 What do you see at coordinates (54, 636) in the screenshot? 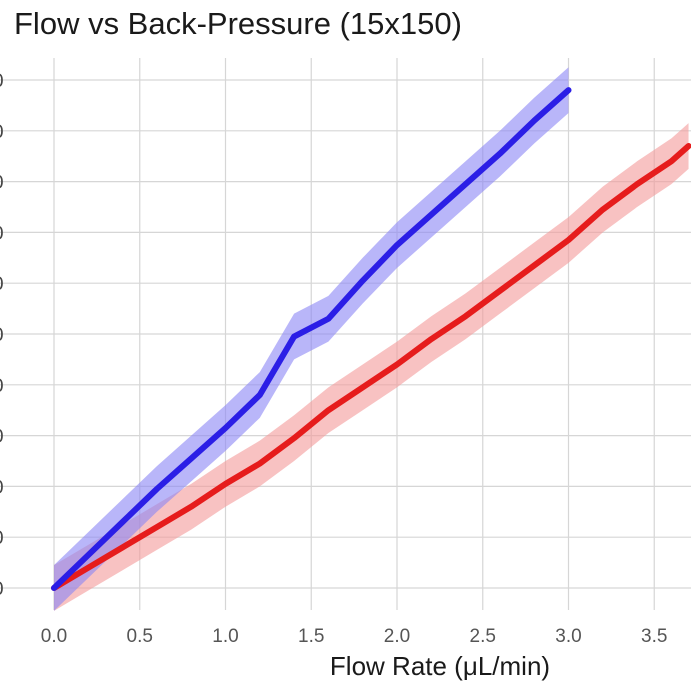
I see `x-tick-label: 0.0` at bounding box center [54, 636].